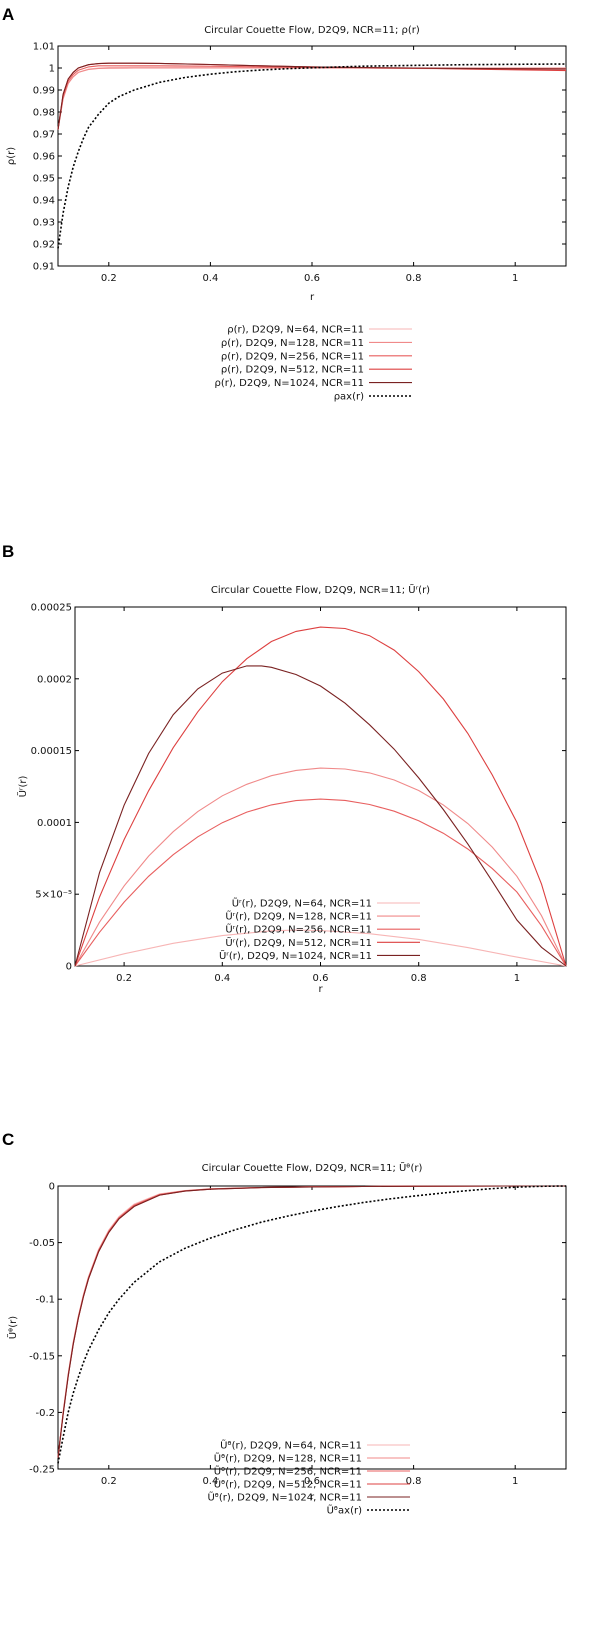 This screenshot has width=599, height=1637. Describe the element at coordinates (44, 47) in the screenshot. I see `y-tick-label: 1.01` at that location.